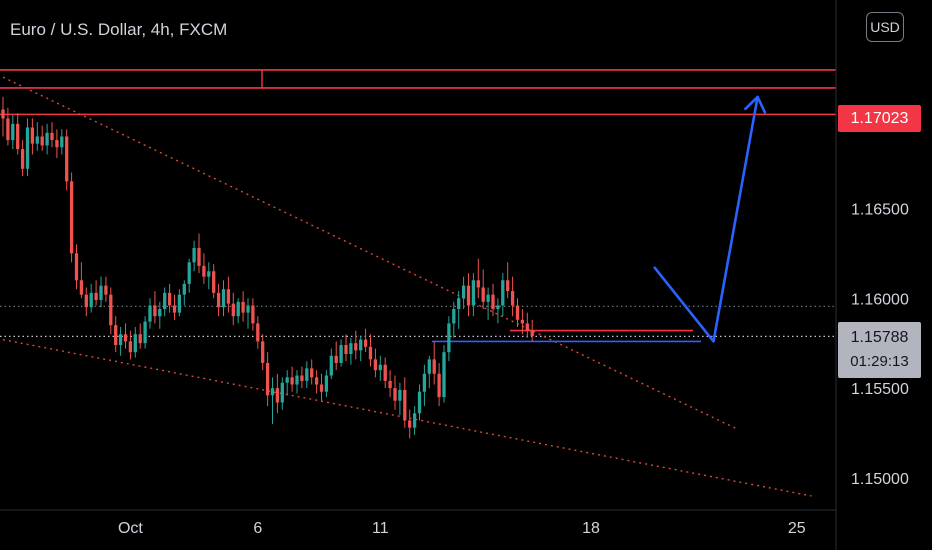  Describe the element at coordinates (880, 209) in the screenshot. I see `price-tick-label: 1.16500` at that location.